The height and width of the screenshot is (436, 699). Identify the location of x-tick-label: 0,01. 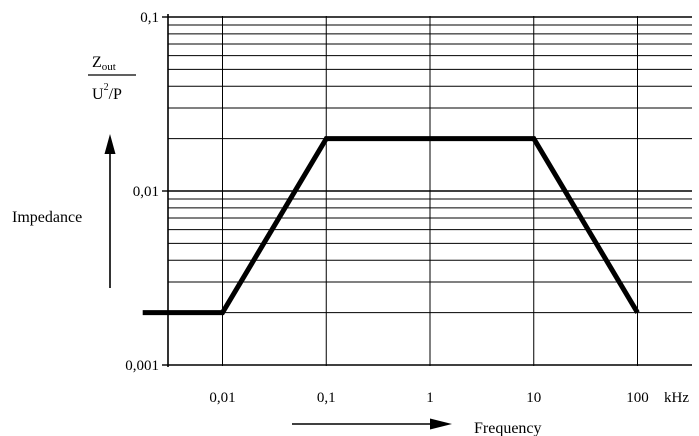
(222, 398).